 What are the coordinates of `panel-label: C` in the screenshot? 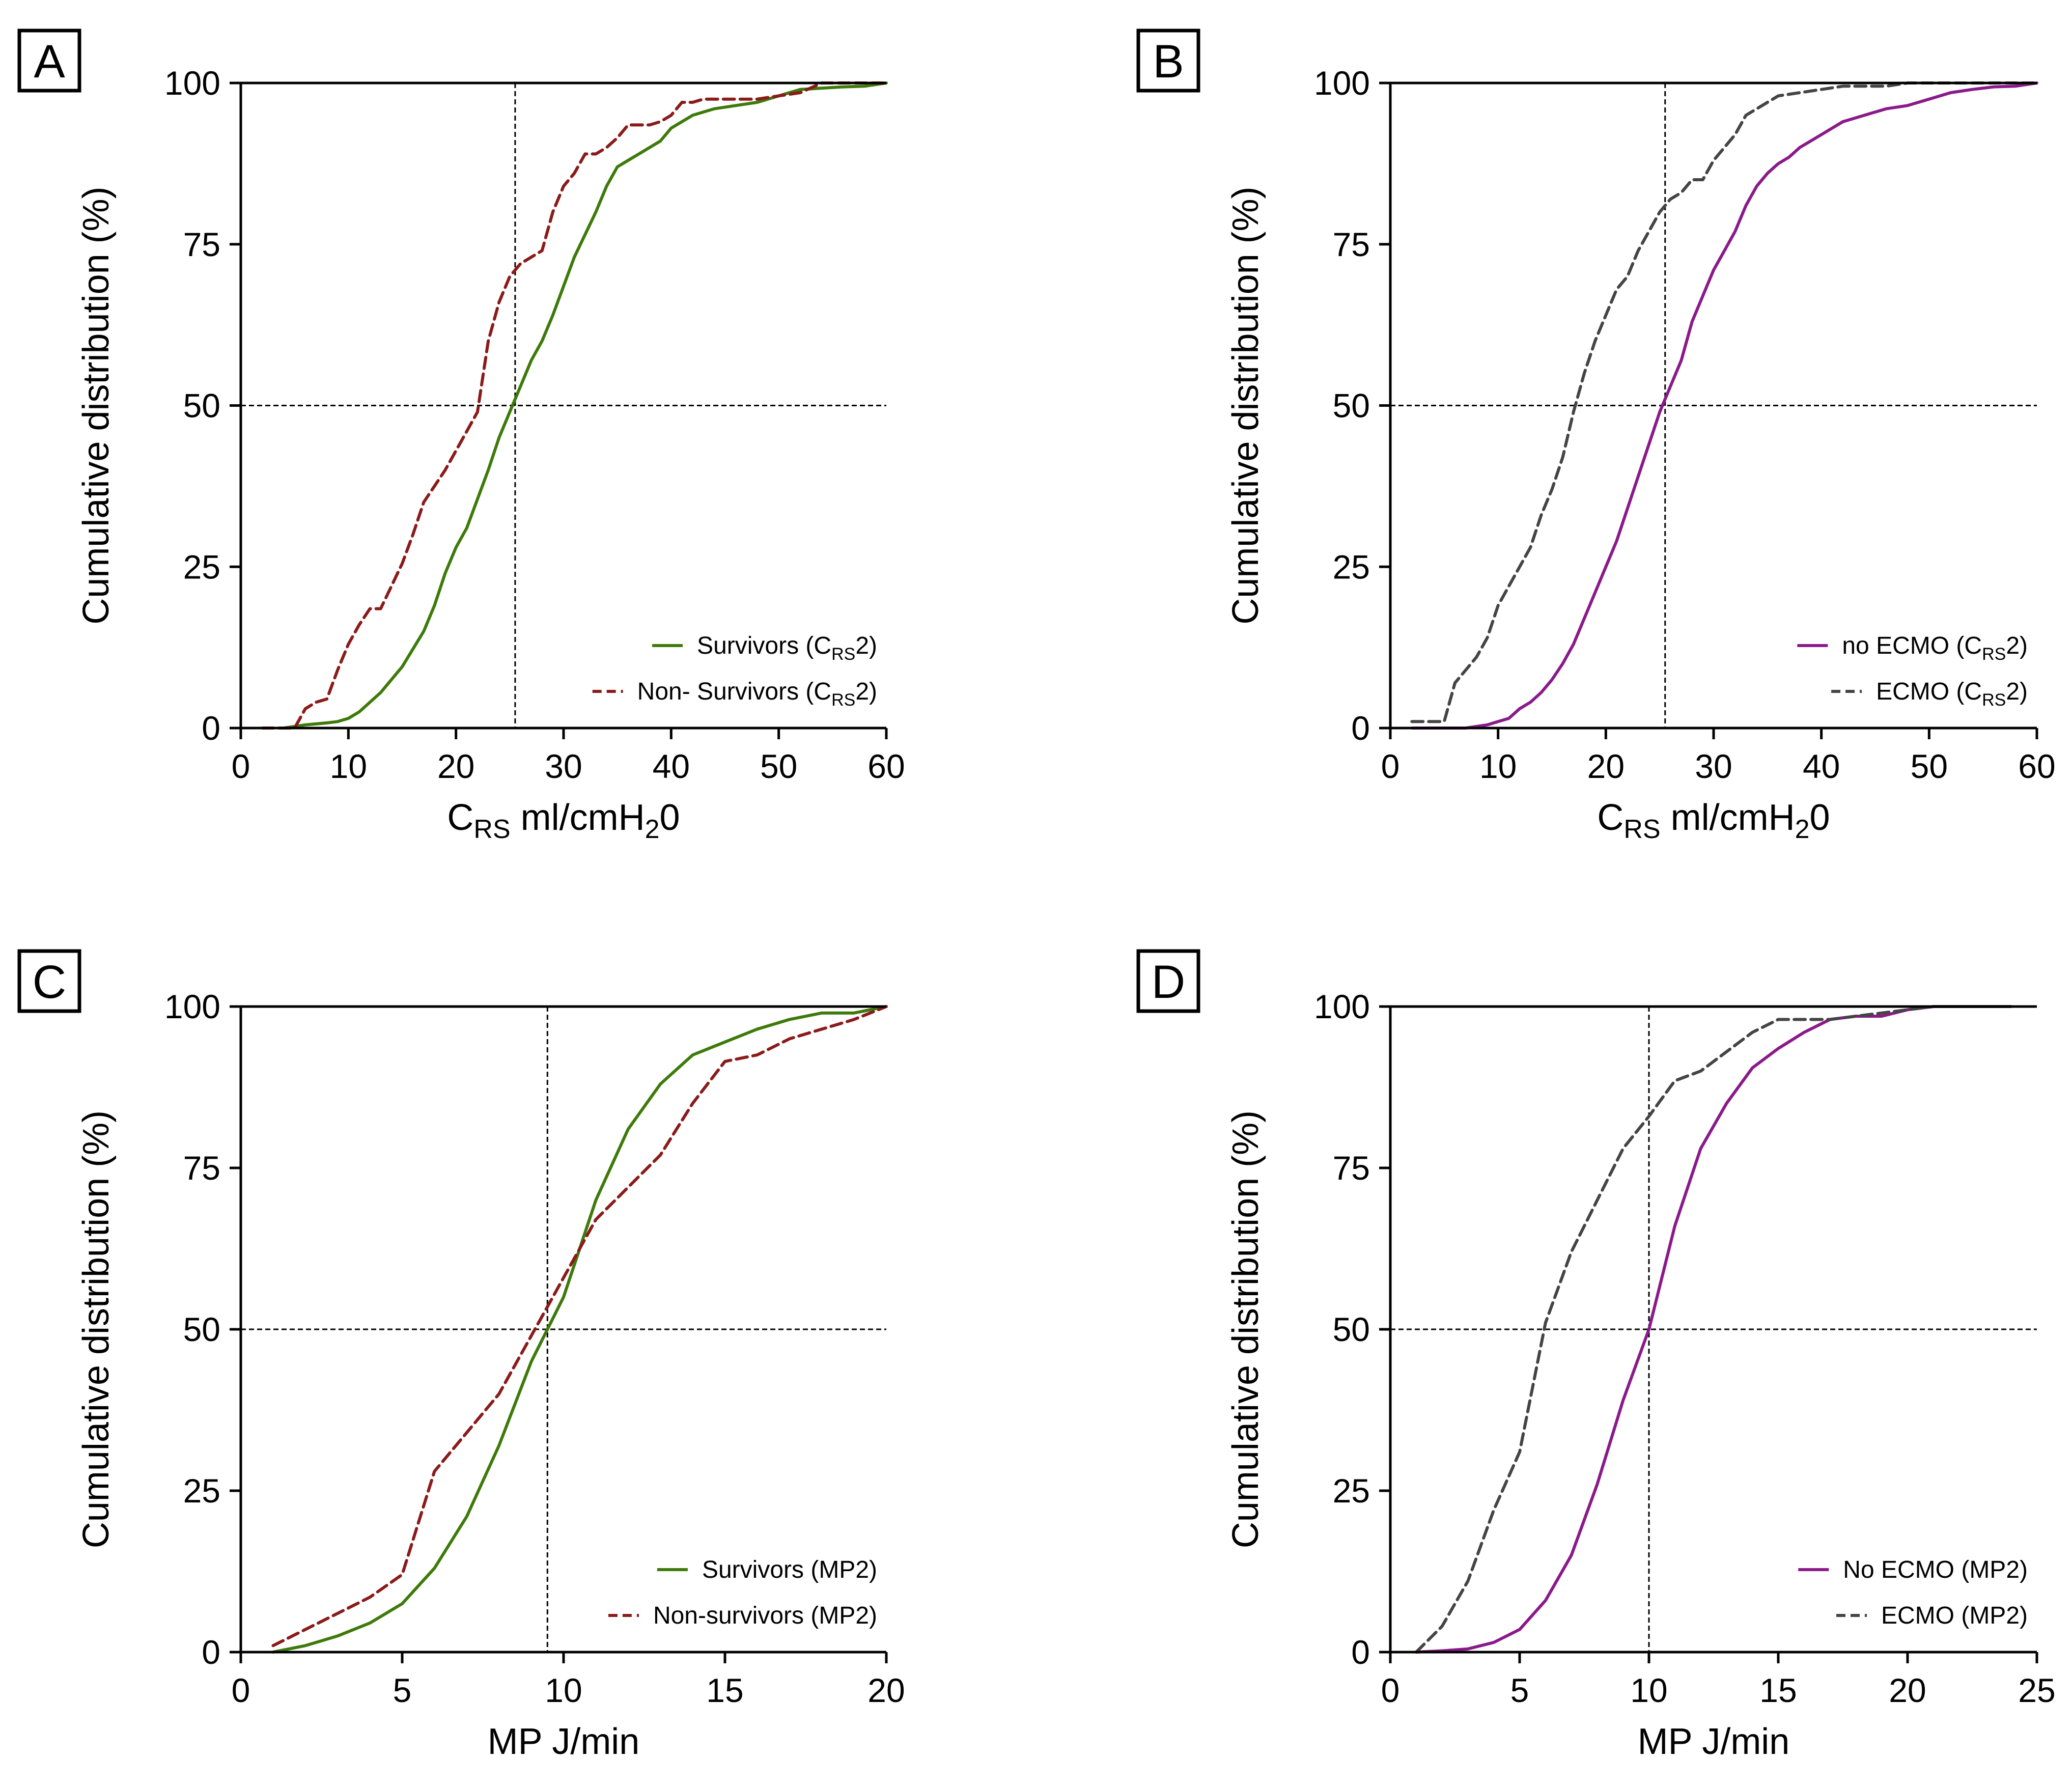 It's located at (49, 982).